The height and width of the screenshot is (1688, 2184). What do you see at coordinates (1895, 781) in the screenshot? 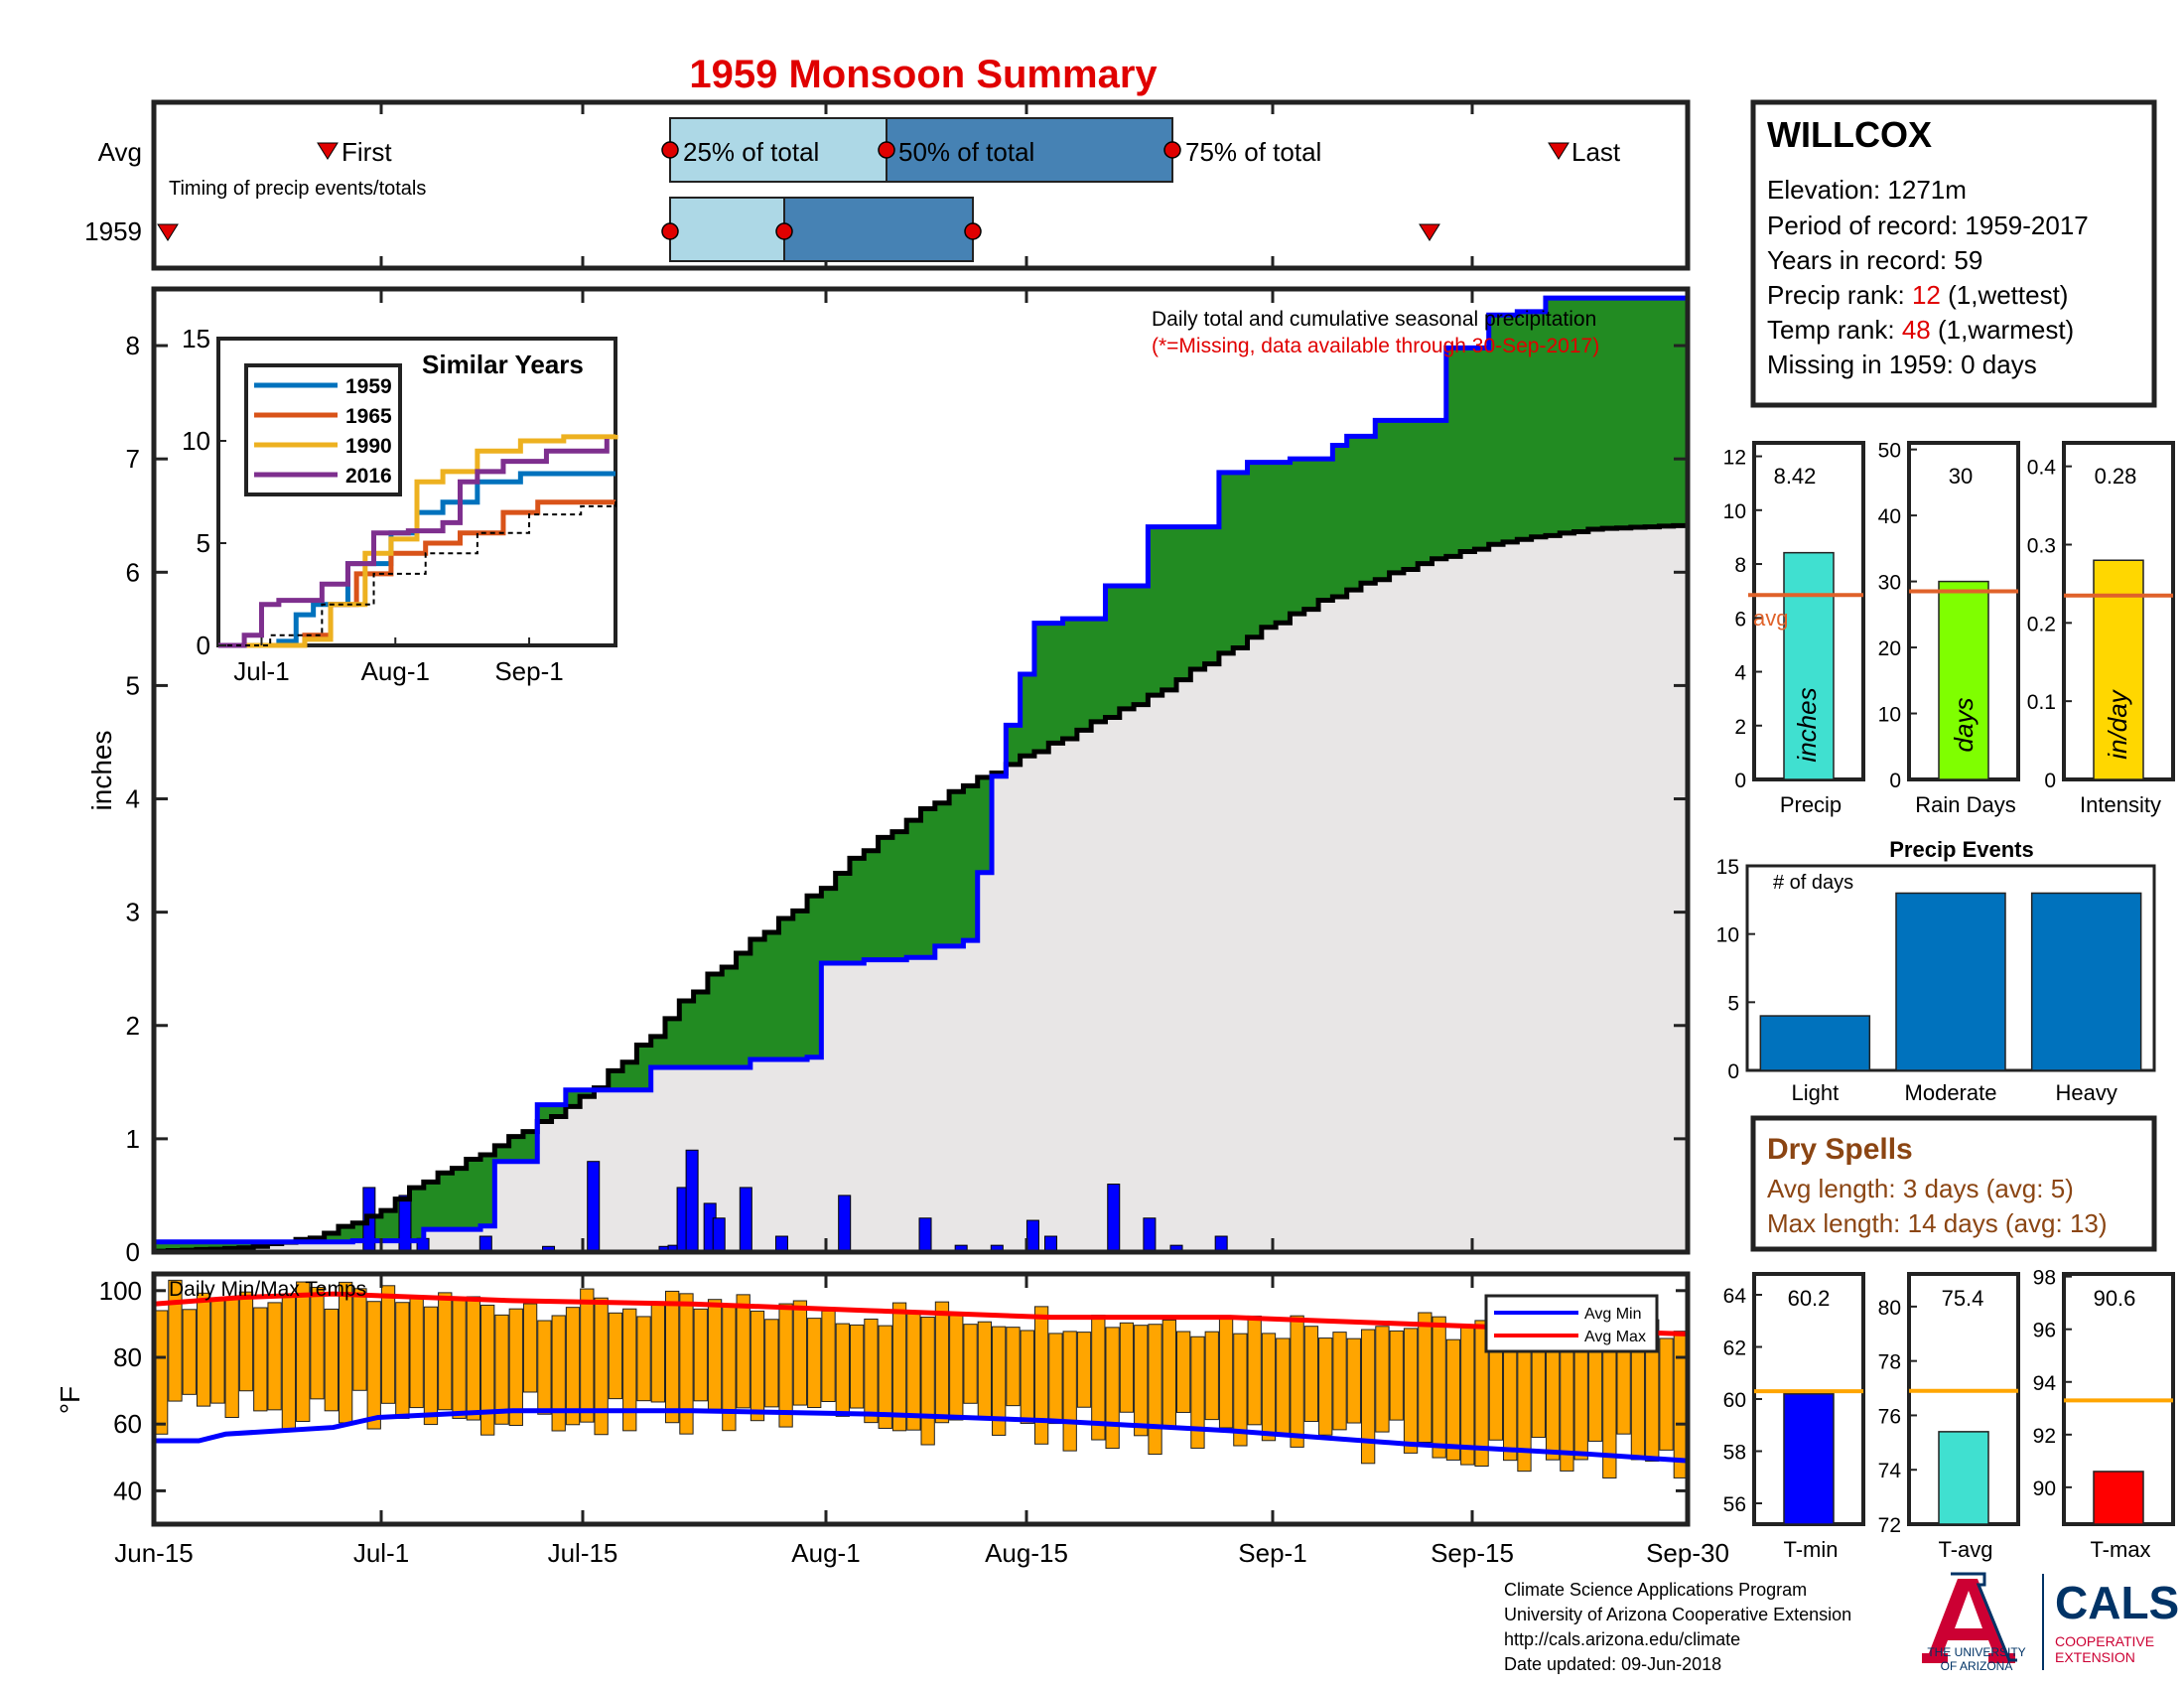
I see `season-y-tick-label: 0` at bounding box center [1895, 781].